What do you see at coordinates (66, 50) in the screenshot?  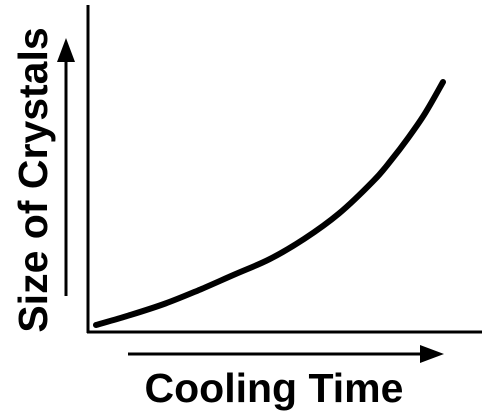 I see `y-arrow-head` at bounding box center [66, 50].